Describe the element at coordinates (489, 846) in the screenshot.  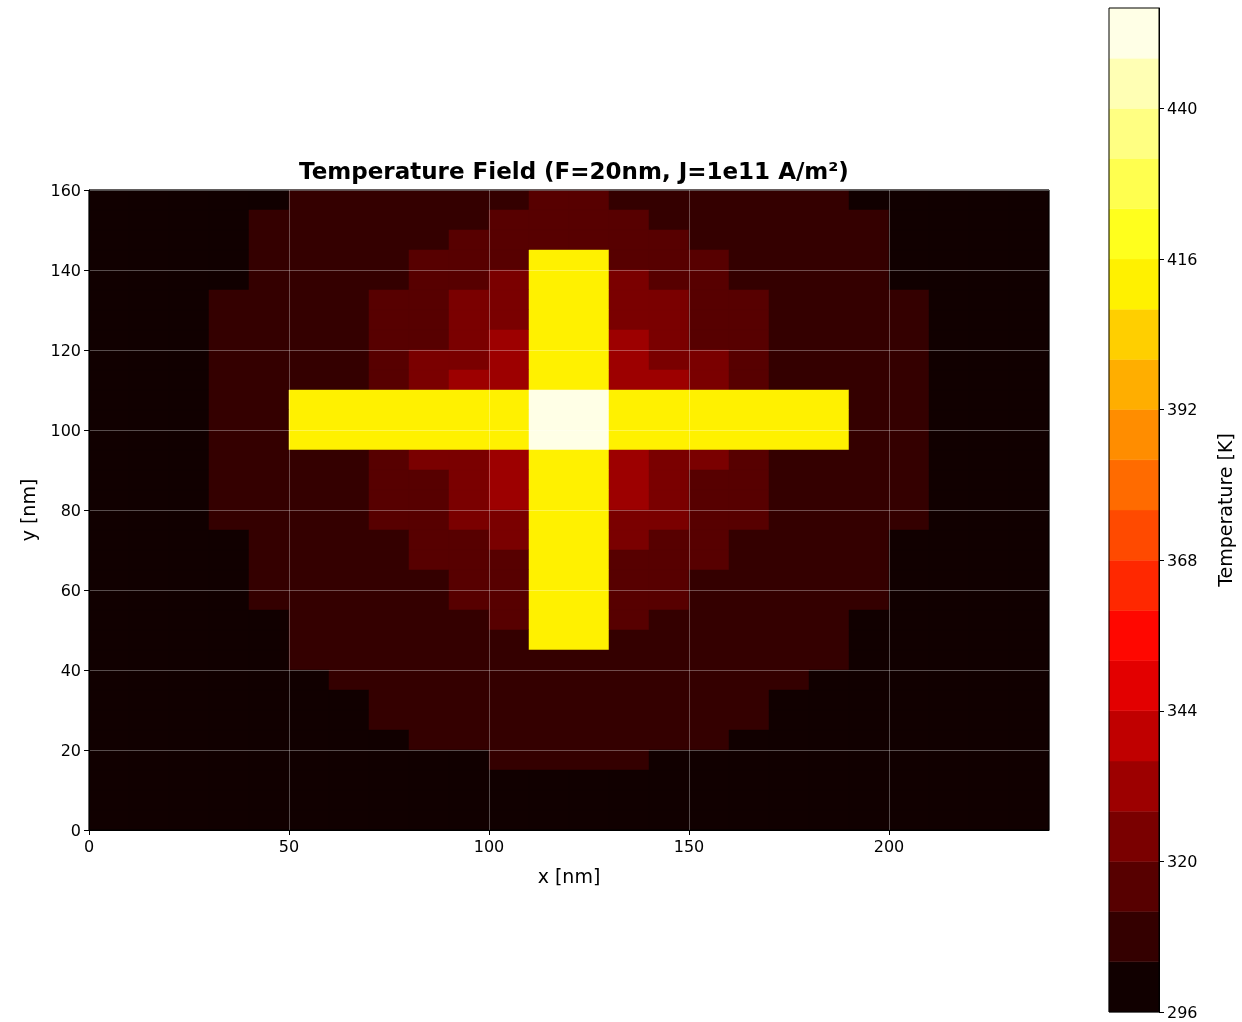
I see `x-tick-label: 100` at that location.